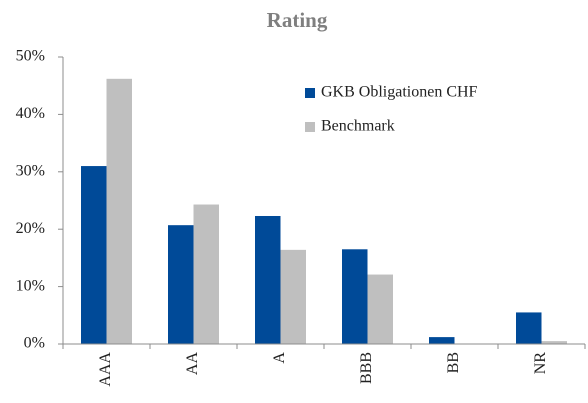  What do you see at coordinates (30, 170) in the screenshot?
I see `y-tick-label: 30%` at bounding box center [30, 170].